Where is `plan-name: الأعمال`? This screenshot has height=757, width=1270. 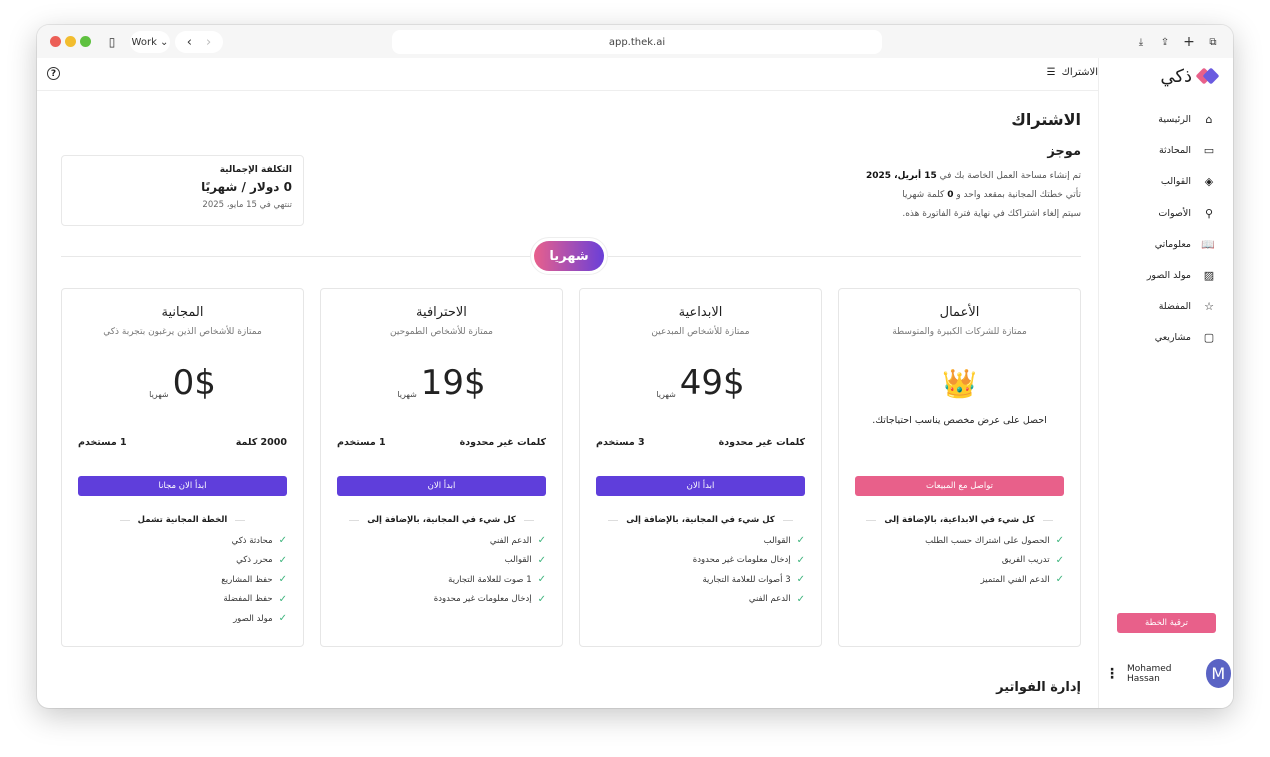
plan-name: الأعمال is located at coordinates (959, 312).